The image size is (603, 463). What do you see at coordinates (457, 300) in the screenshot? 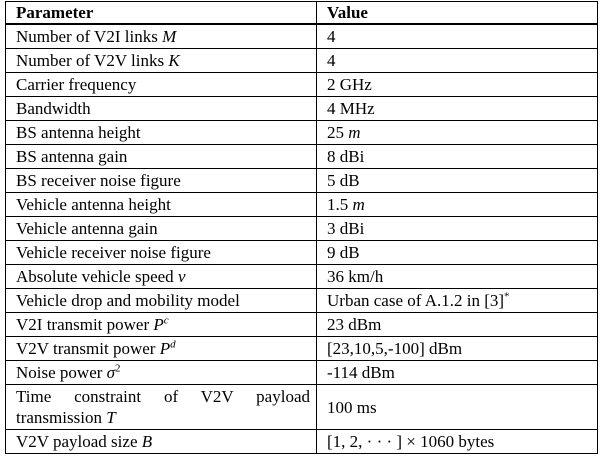
I see `value-cell: Urban case of A.1.2 in [3]*` at bounding box center [457, 300].